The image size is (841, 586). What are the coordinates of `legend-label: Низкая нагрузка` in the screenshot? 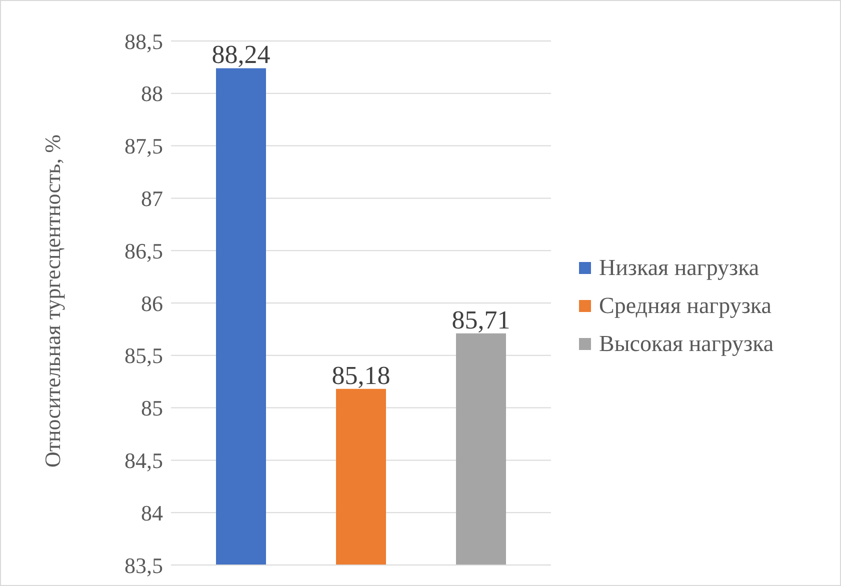 It's located at (679, 268).